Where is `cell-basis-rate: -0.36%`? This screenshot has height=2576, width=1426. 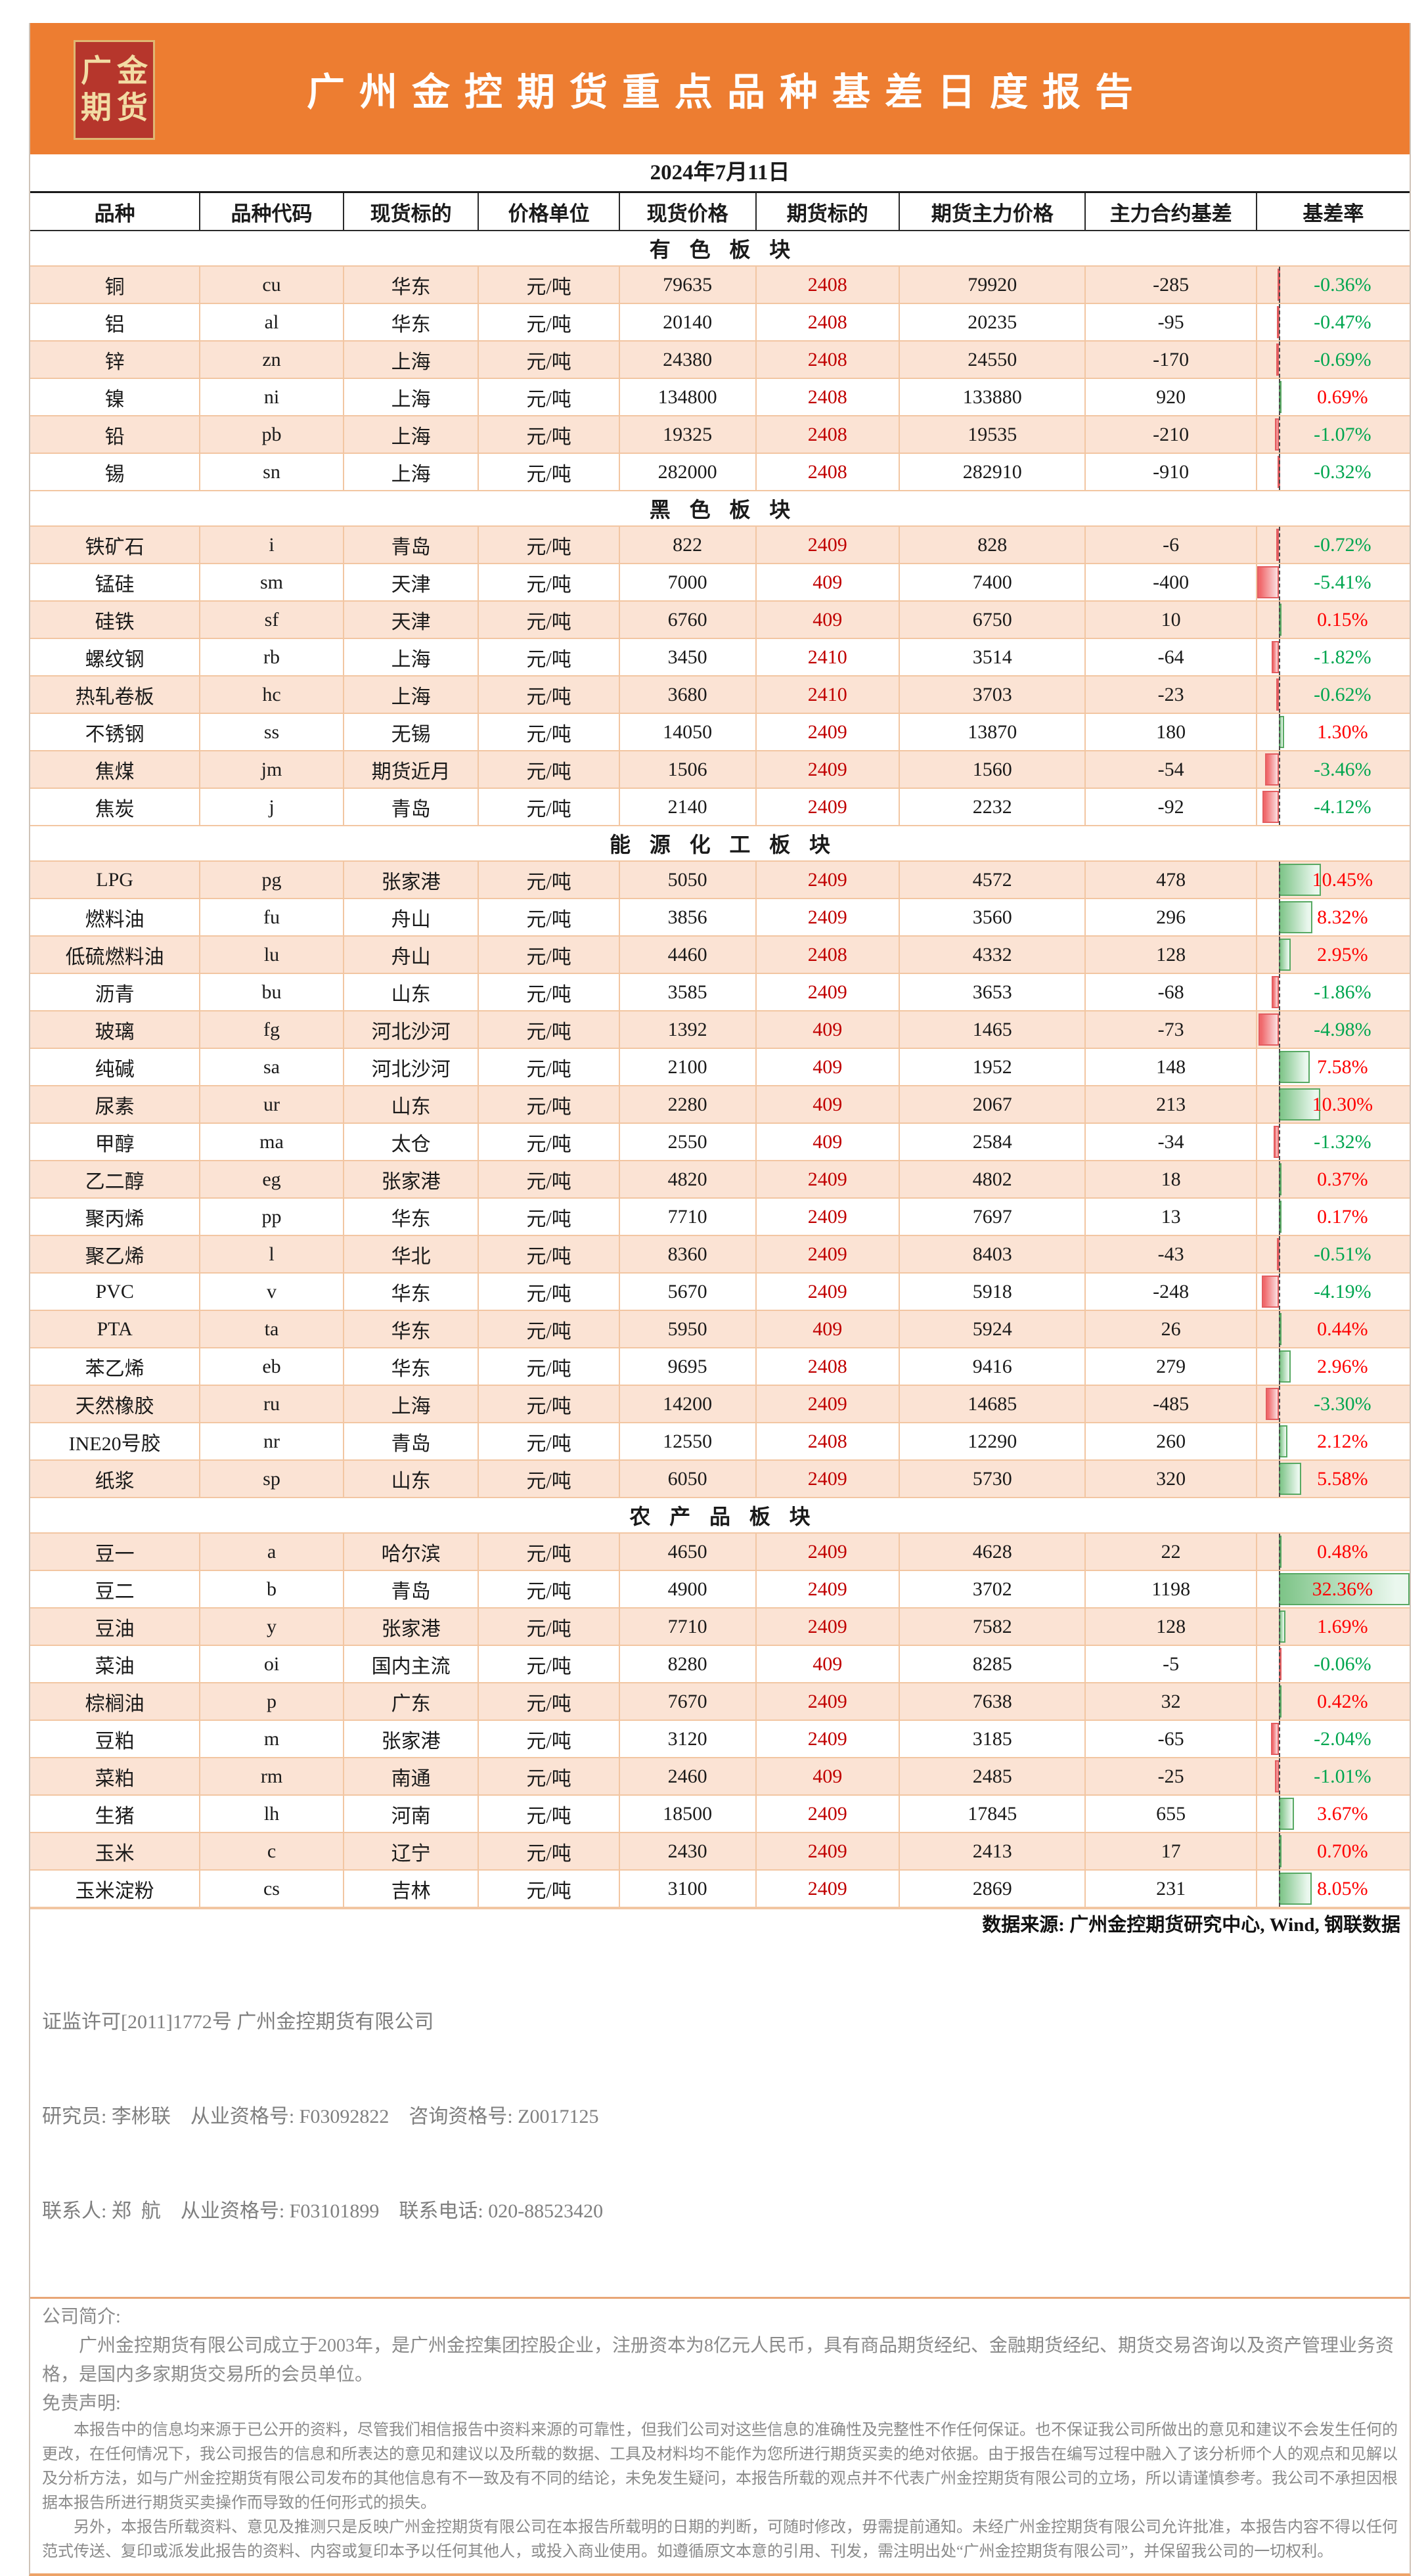
cell-basis-rate: -0.36% is located at coordinates (1332, 284).